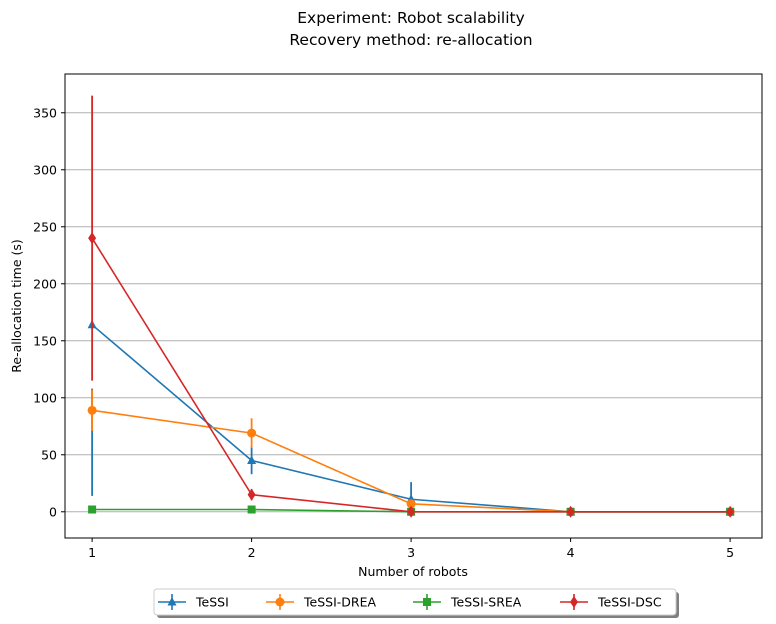 Image resolution: width=776 pixels, height=624 pixels. I want to click on legend-item: TeSSI-DREA, so click(321, 602).